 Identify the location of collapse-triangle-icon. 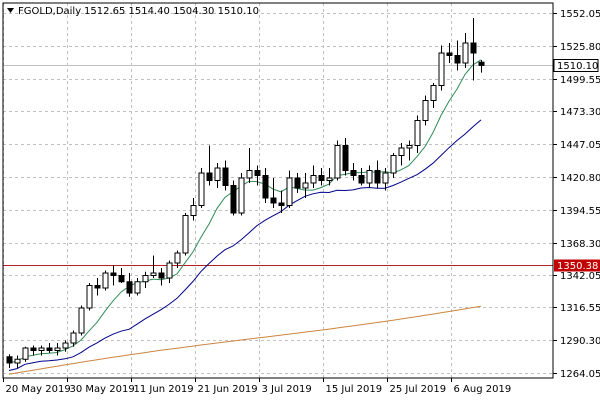
(10, 10).